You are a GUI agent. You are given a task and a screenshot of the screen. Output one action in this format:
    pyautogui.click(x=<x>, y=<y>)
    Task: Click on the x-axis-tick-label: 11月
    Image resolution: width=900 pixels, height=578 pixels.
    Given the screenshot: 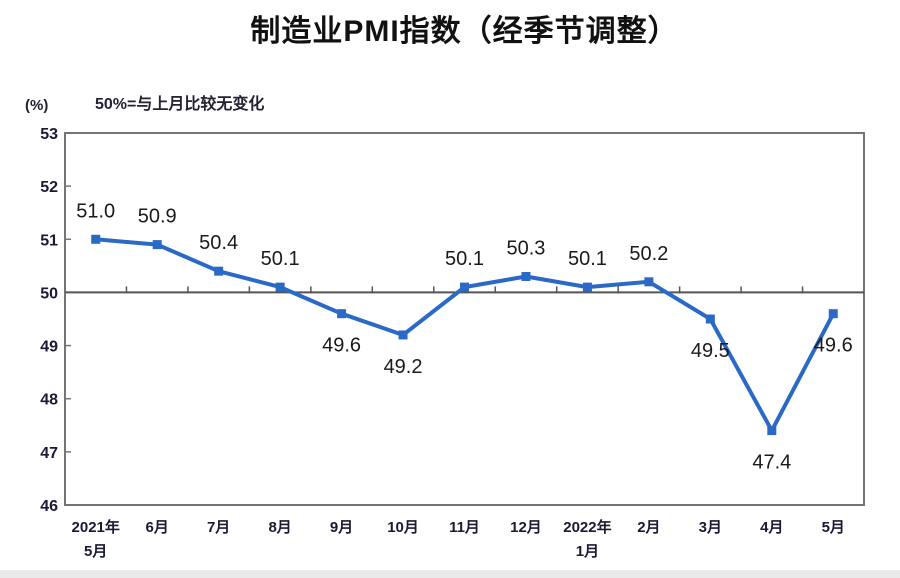 What is the action you would take?
    pyautogui.click(x=464, y=527)
    